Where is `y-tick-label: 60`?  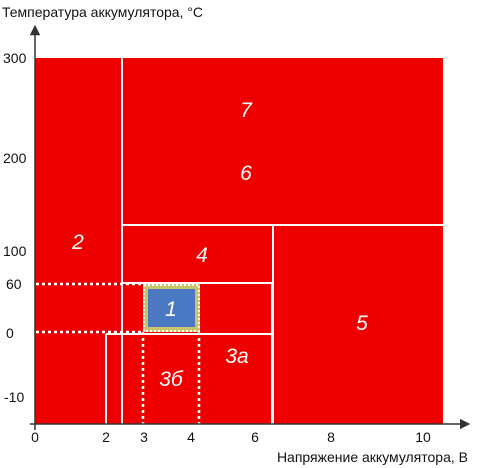
y-tick-label: 60 is located at coordinates (14, 284).